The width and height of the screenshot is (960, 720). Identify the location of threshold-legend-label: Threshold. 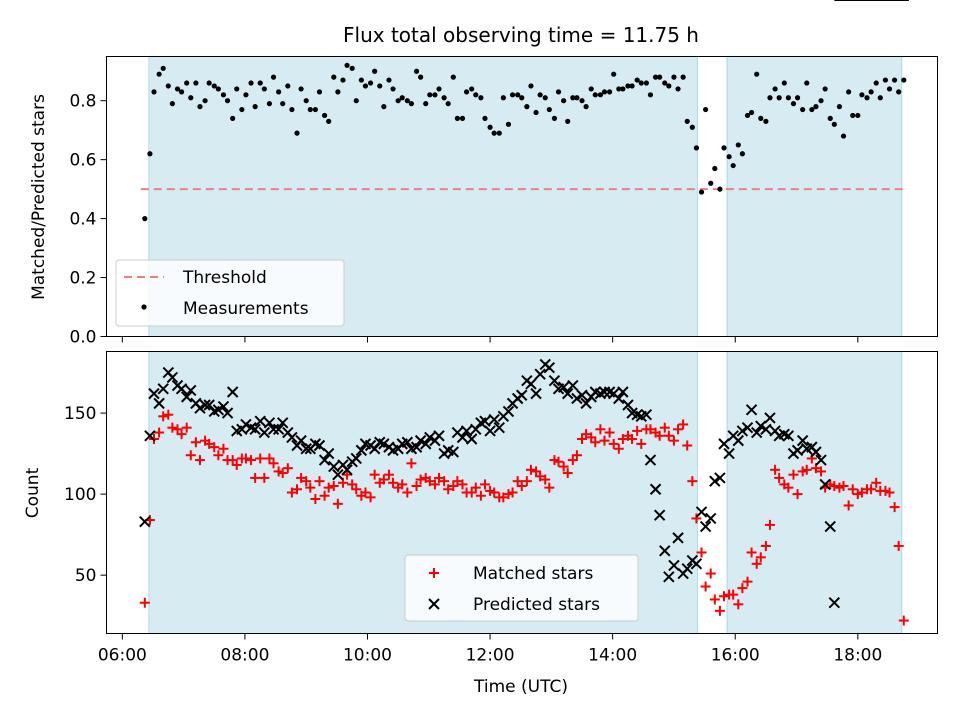
(224, 278).